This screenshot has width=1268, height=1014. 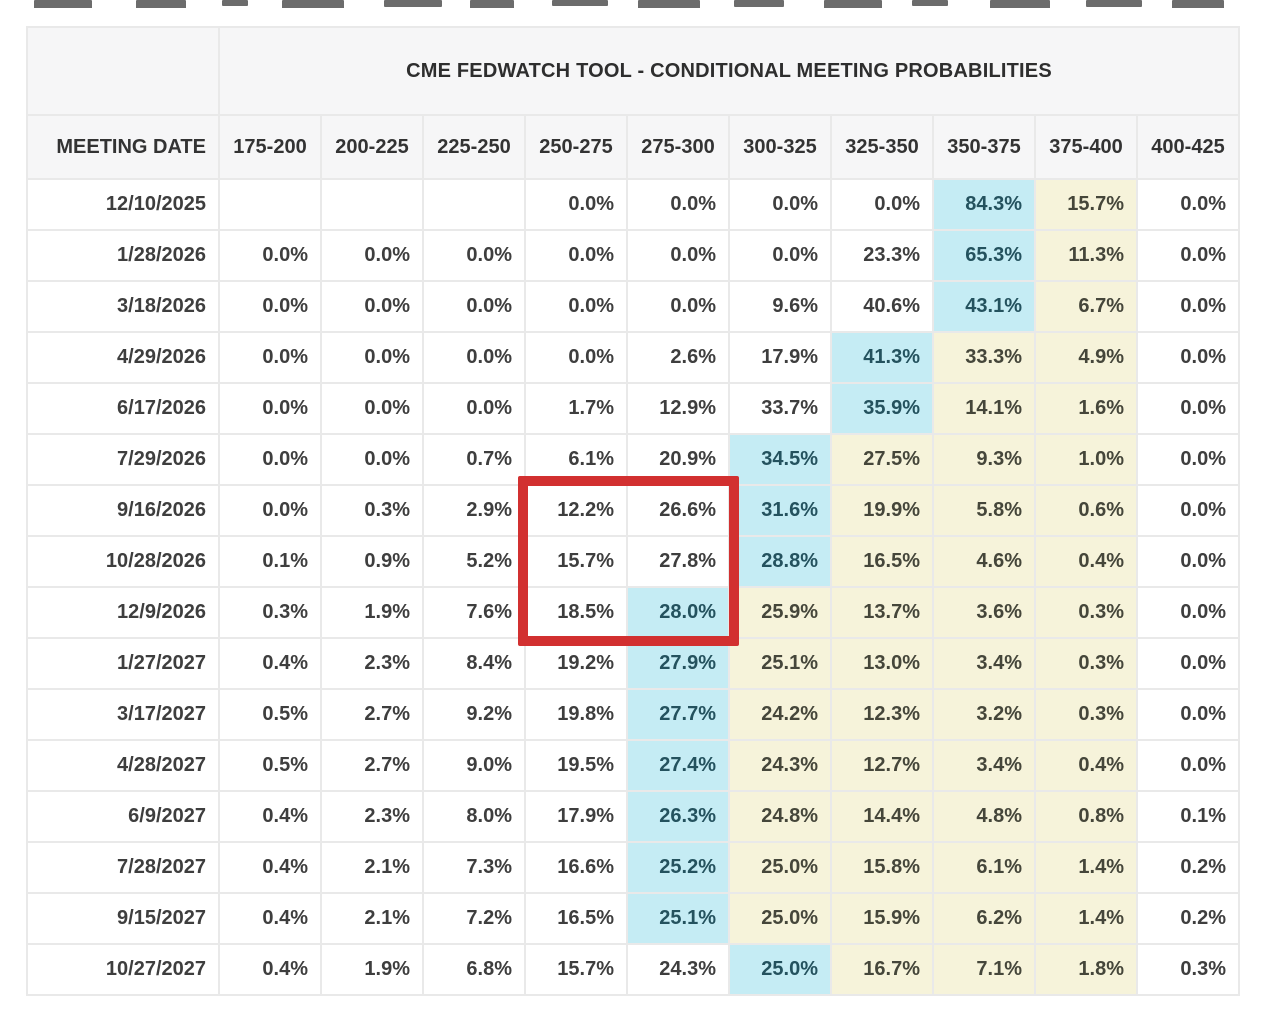 What do you see at coordinates (577, 613) in the screenshot?
I see `probability-cell-250-275: 18.5%` at bounding box center [577, 613].